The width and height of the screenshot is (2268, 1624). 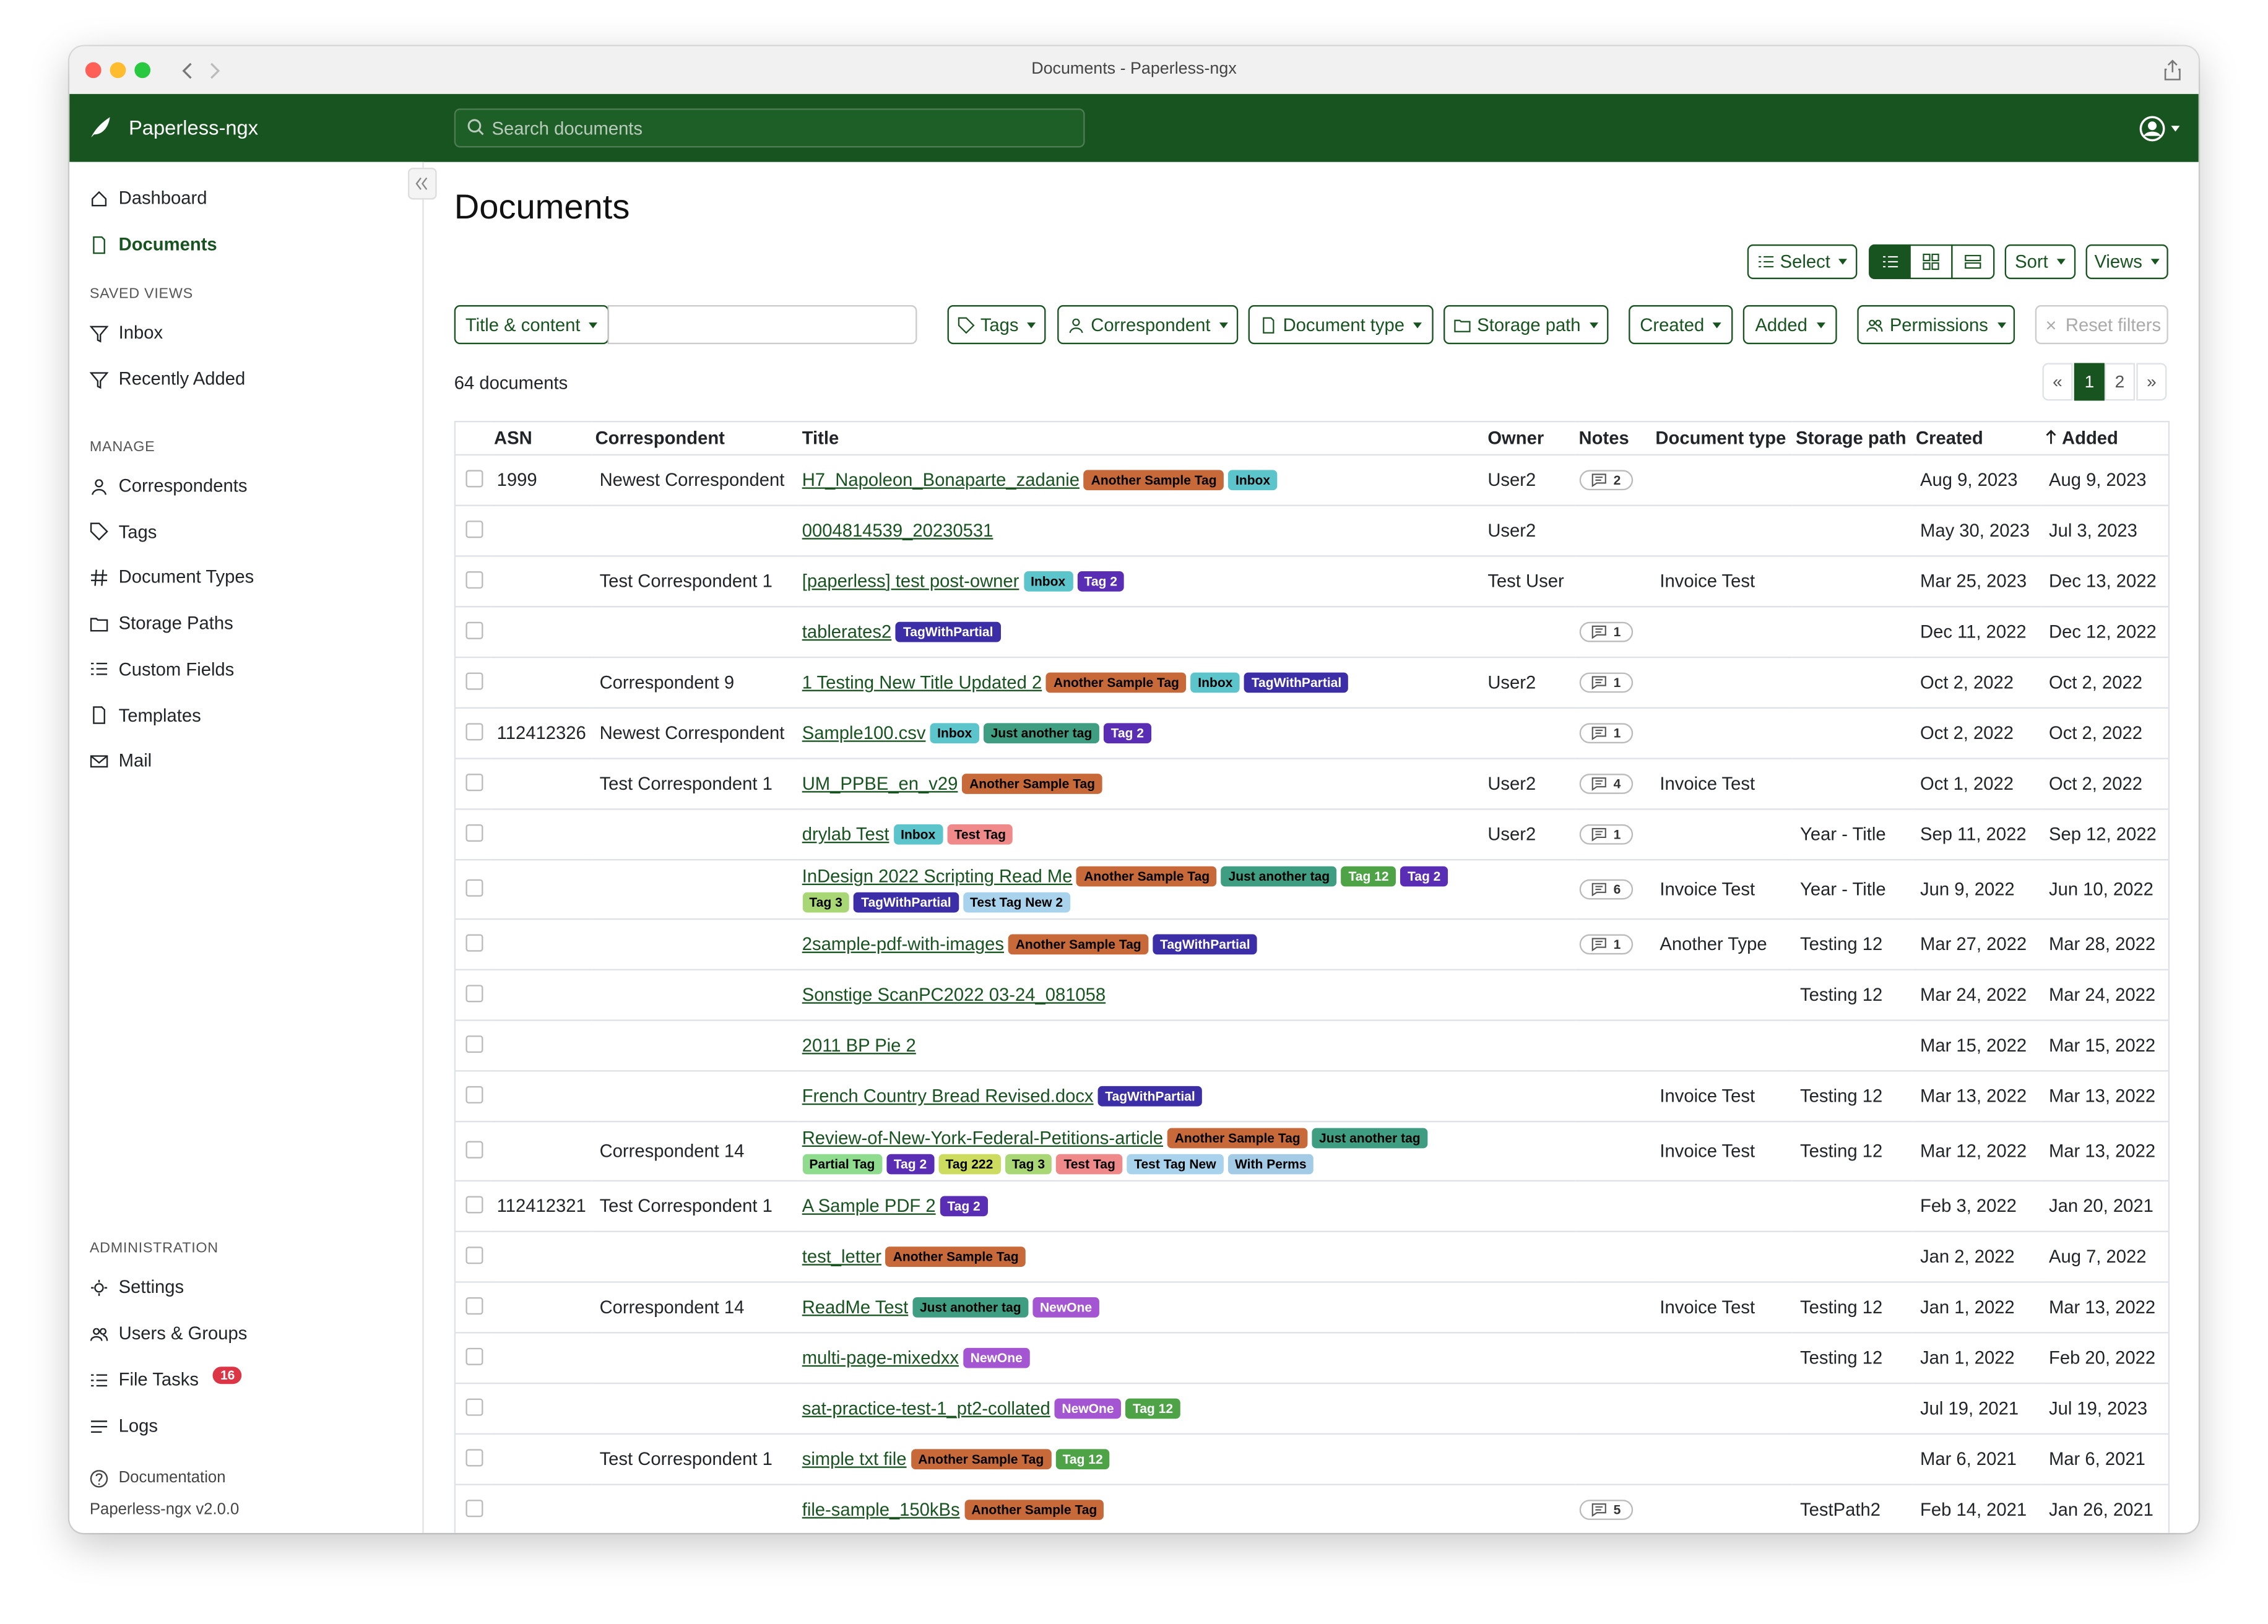 I want to click on document-title: A Sample PDF 2, so click(x=869, y=1206).